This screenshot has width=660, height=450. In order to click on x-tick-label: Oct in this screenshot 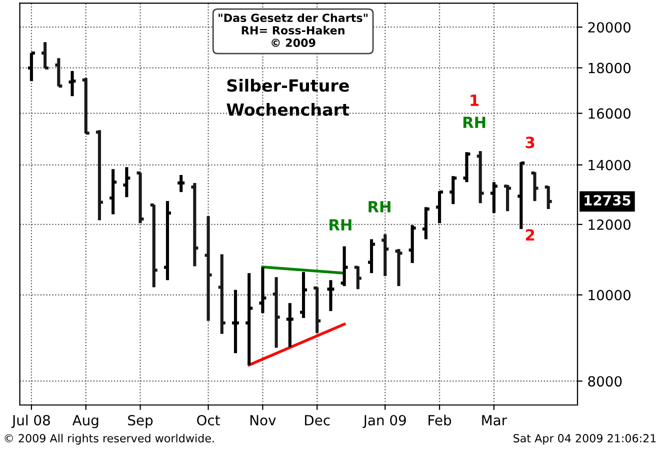, I will do `click(208, 420)`.